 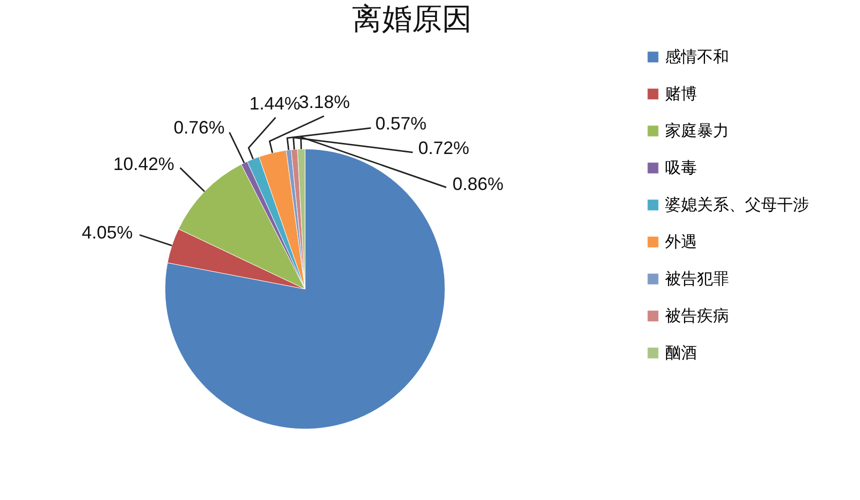 I want to click on legend-label: 被告疾病, so click(x=697, y=316).